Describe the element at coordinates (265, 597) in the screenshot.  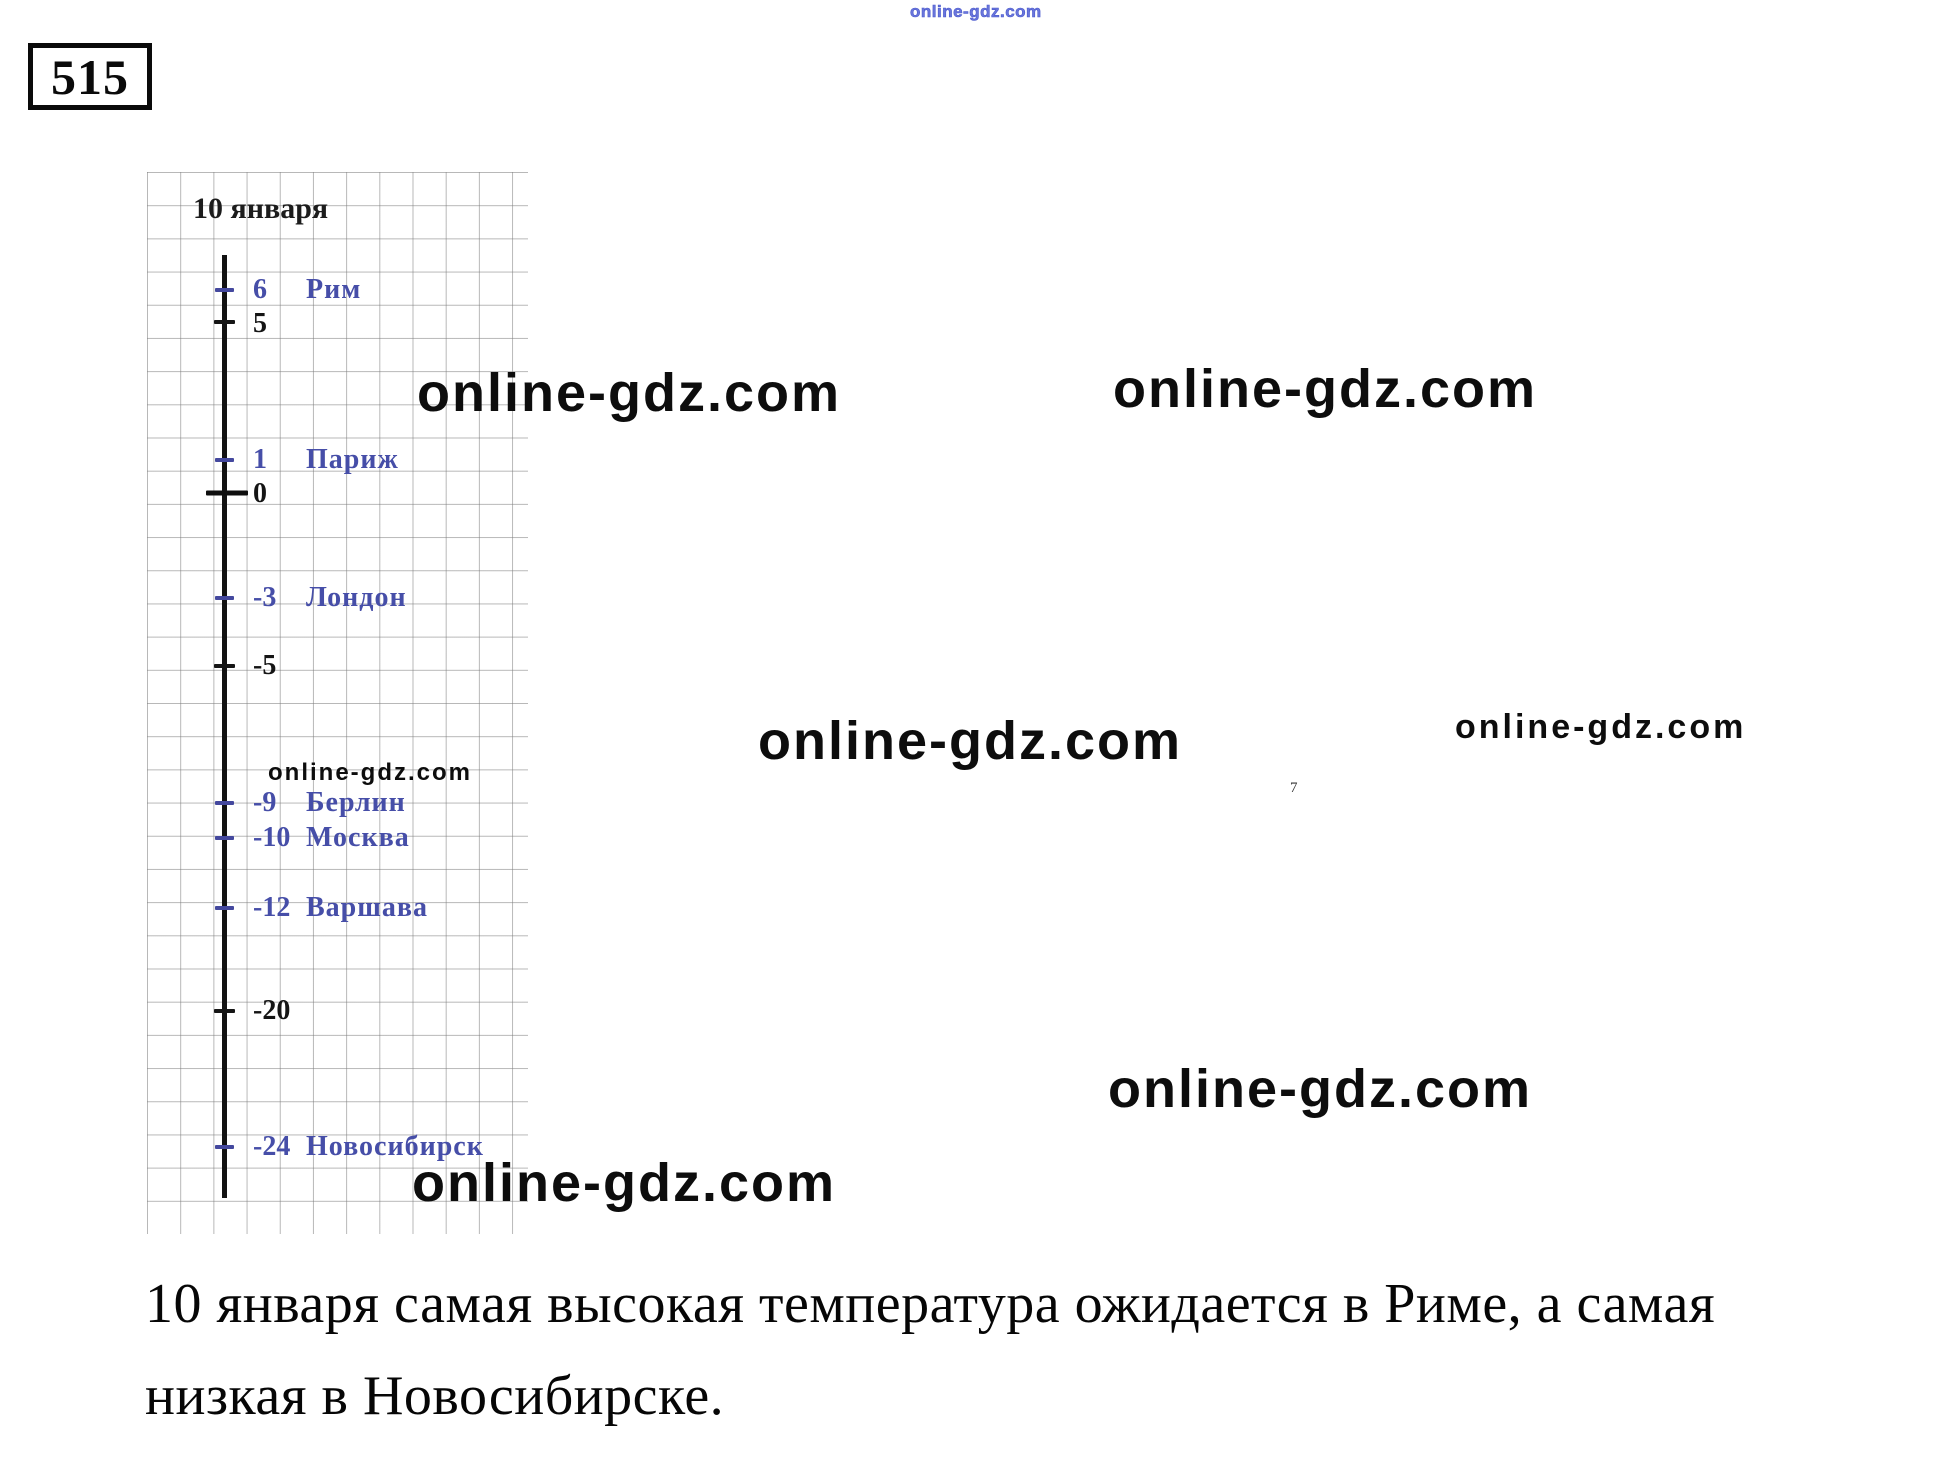
I see `temp-value-london: -3` at that location.